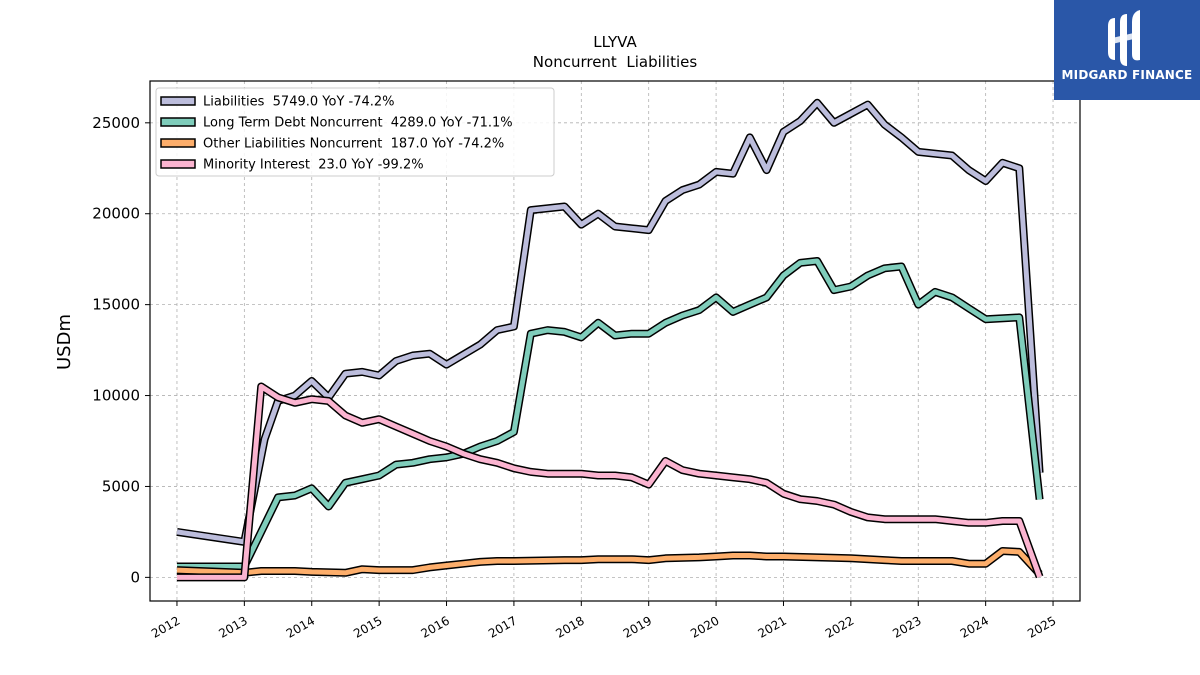 The image size is (1200, 675). What do you see at coordinates (300, 626) in the screenshot?
I see `x-tick-label: 2014` at bounding box center [300, 626].